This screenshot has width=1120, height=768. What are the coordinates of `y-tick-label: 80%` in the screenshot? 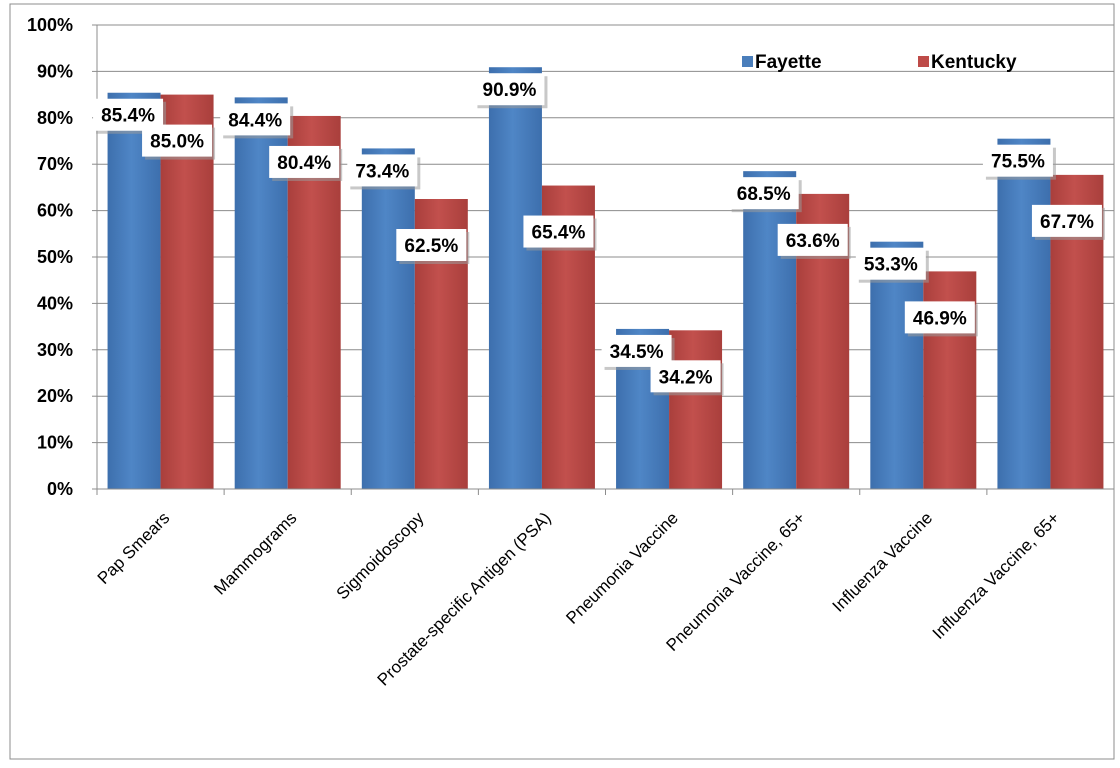 It's located at (55, 118).